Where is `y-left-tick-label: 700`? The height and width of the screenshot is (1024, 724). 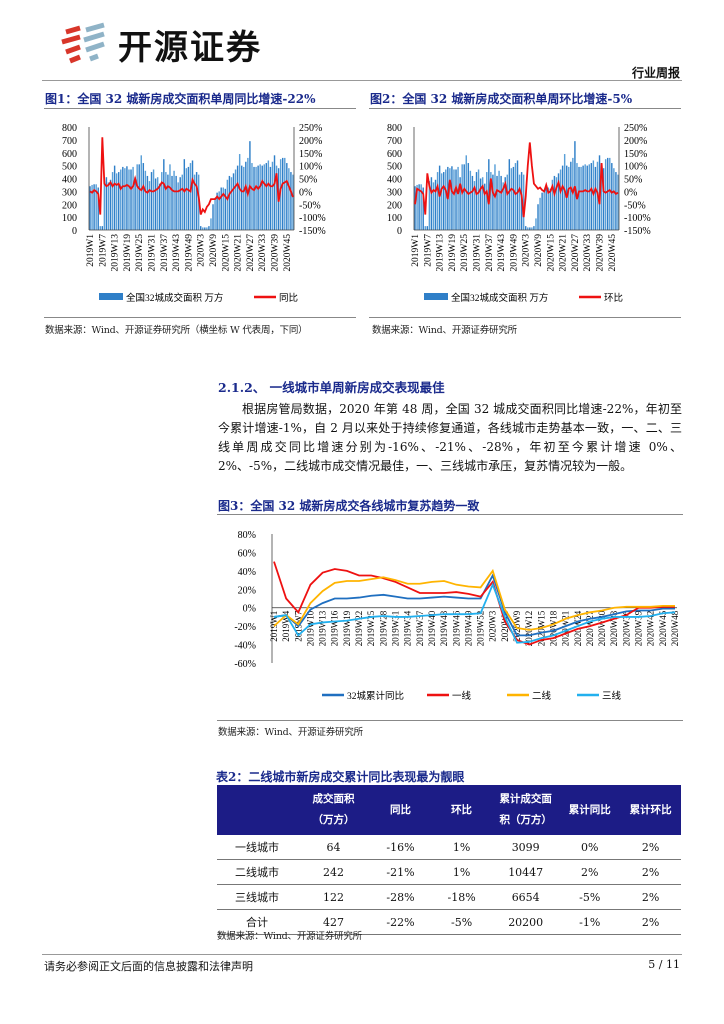 y-left-tick-label: 700 is located at coordinates (394, 141).